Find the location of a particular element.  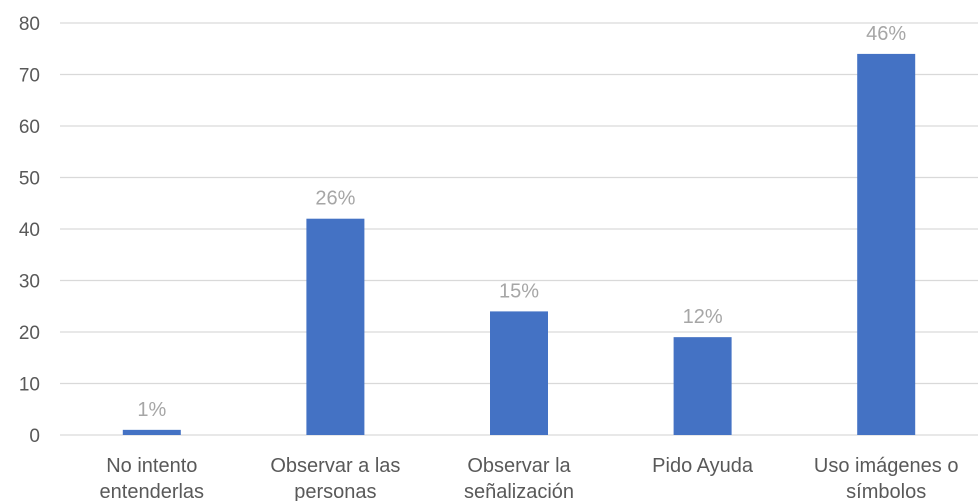

data-label: 46% is located at coordinates (886, 34).